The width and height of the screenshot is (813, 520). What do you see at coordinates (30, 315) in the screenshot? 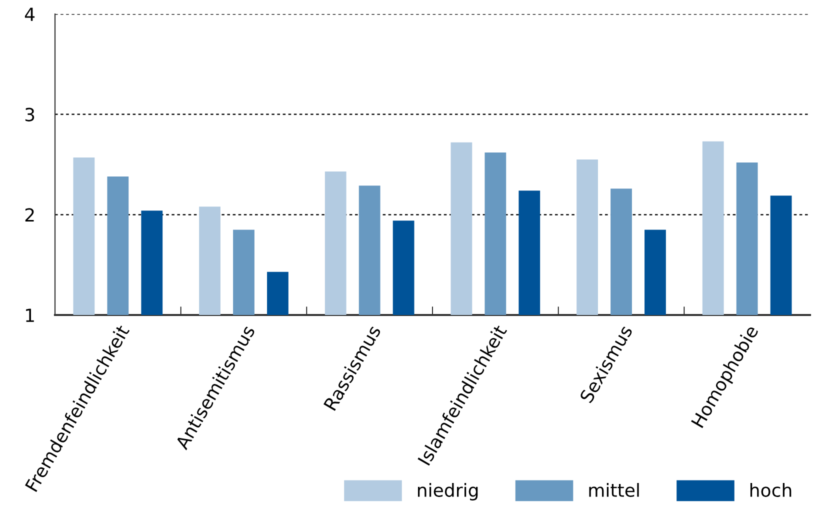
I see `y-tick-label: 1` at bounding box center [30, 315].